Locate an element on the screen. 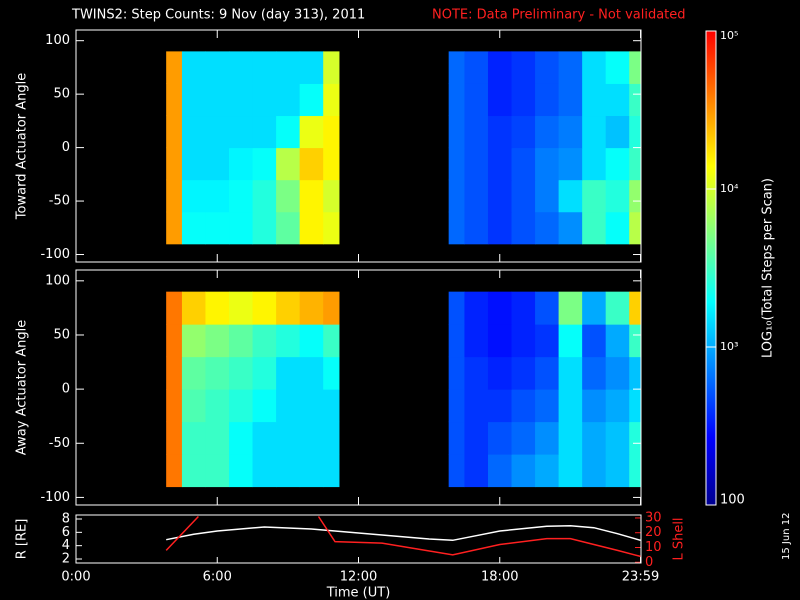 Image resolution: width=800 pixels, height=600 pixels. series-line is located at coordinates (403, 533).